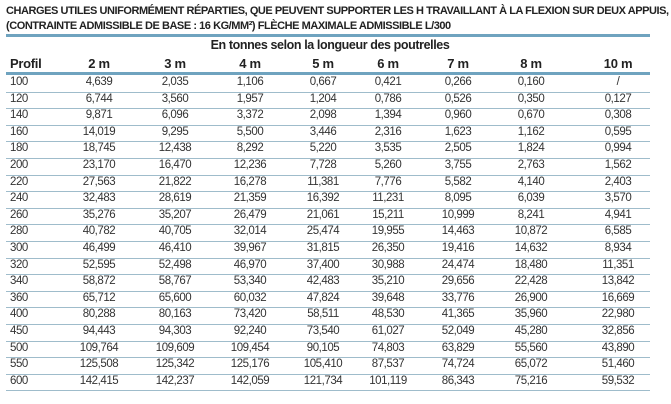 The height and width of the screenshot is (404, 671). Describe the element at coordinates (458, 380) in the screenshot. I see `load-cell: 86,343` at that location.